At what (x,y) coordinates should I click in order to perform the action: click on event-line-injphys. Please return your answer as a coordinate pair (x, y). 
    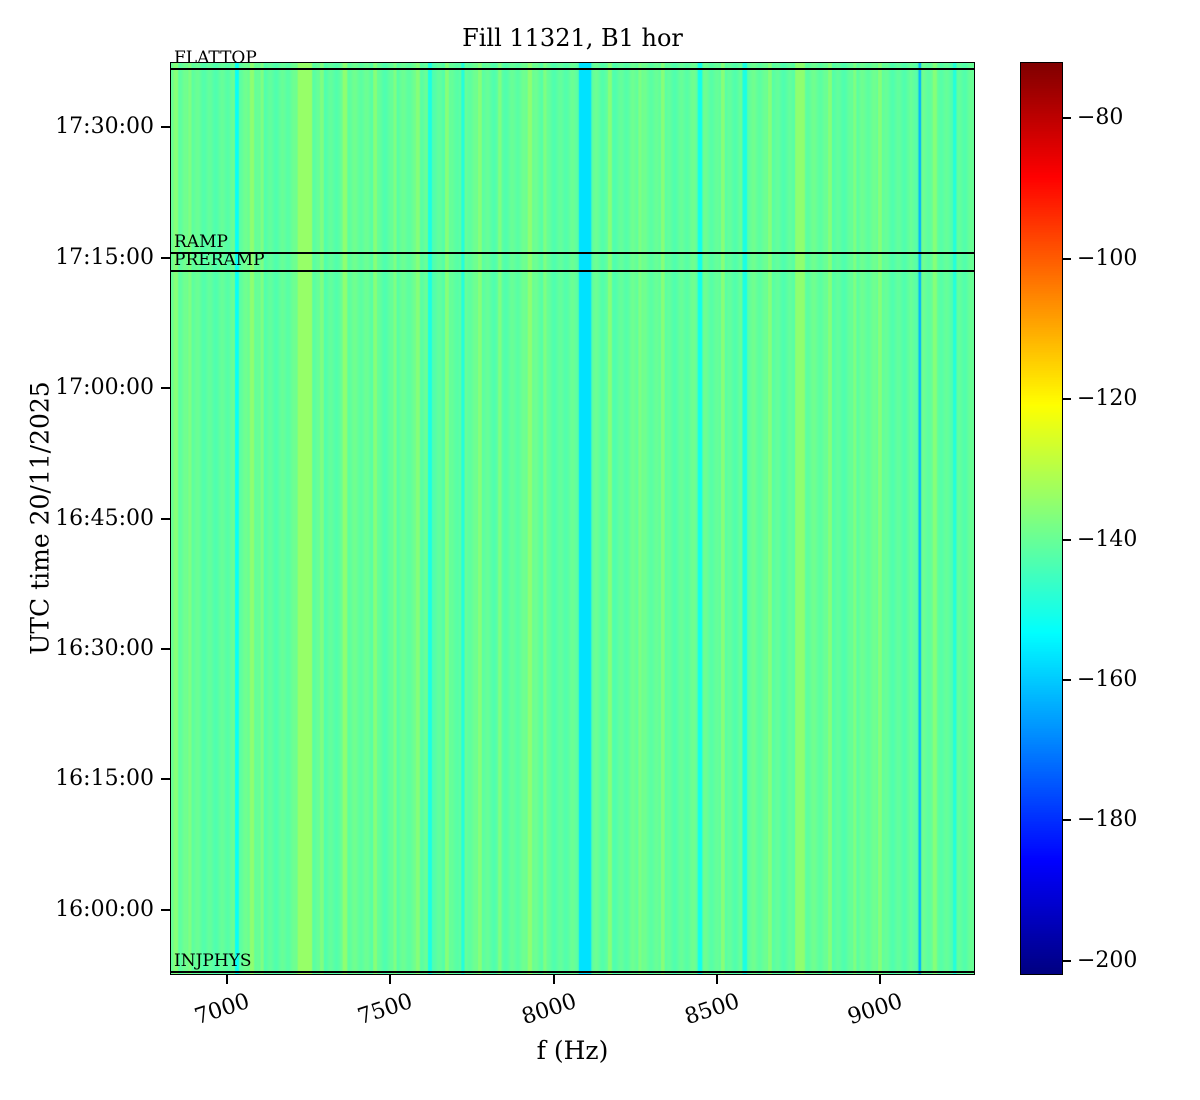
    Looking at the image, I should click on (572, 972).